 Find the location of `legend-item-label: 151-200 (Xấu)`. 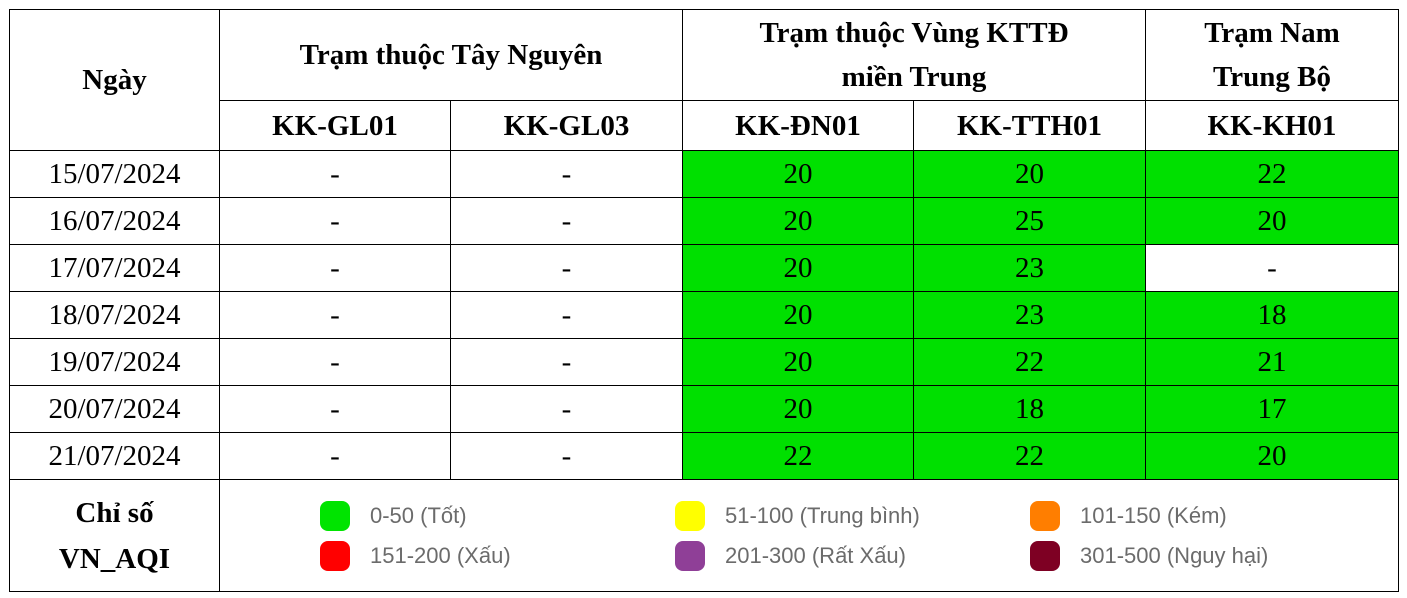

legend-item-label: 151-200 (Xấu) is located at coordinates (440, 555).